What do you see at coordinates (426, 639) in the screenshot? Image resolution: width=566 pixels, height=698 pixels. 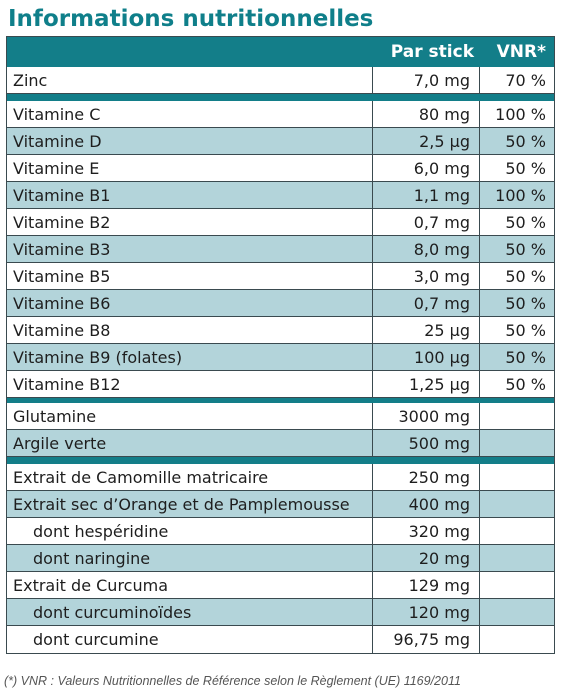 I see `row-amount: 96,75 mg` at bounding box center [426, 639].